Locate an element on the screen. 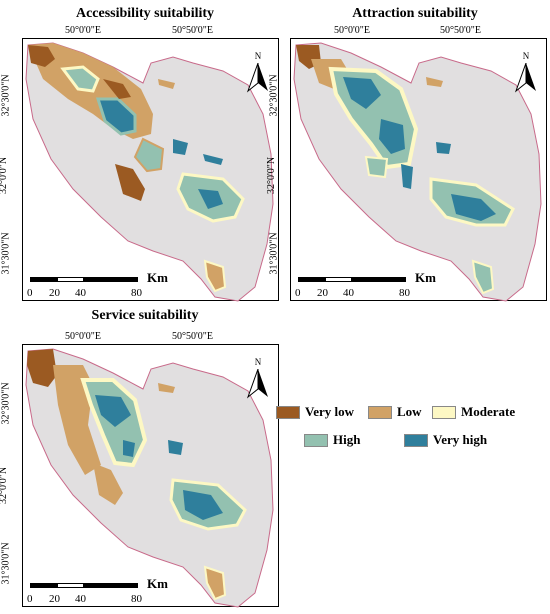  panel-3-north-arrow: N is located at coordinates (258, 378).